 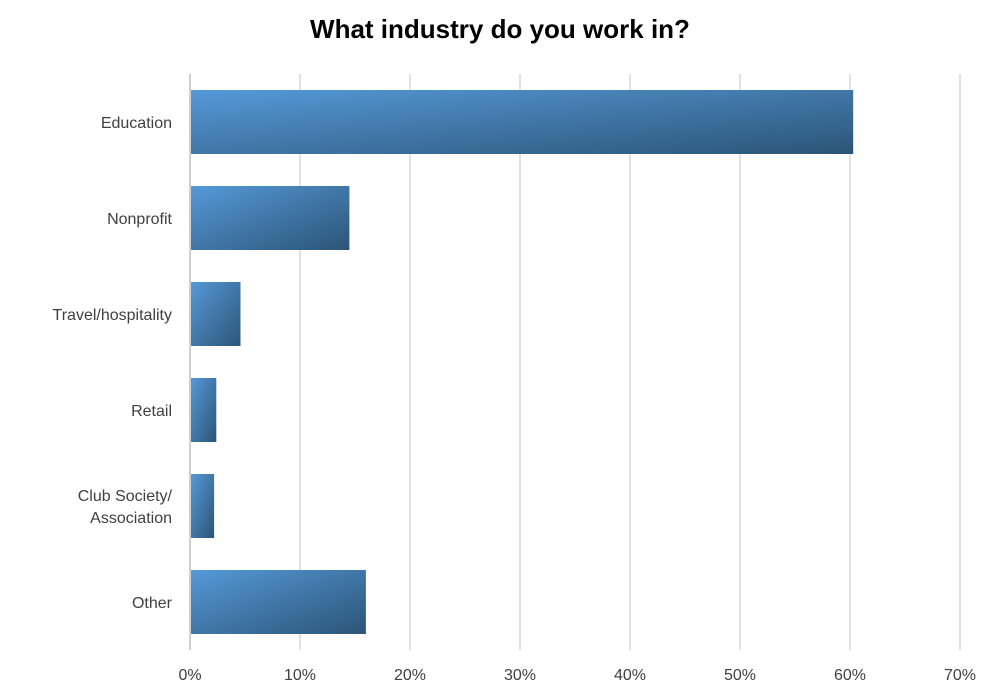 What do you see at coordinates (740, 675) in the screenshot?
I see `x-tick-label: 50%` at bounding box center [740, 675].